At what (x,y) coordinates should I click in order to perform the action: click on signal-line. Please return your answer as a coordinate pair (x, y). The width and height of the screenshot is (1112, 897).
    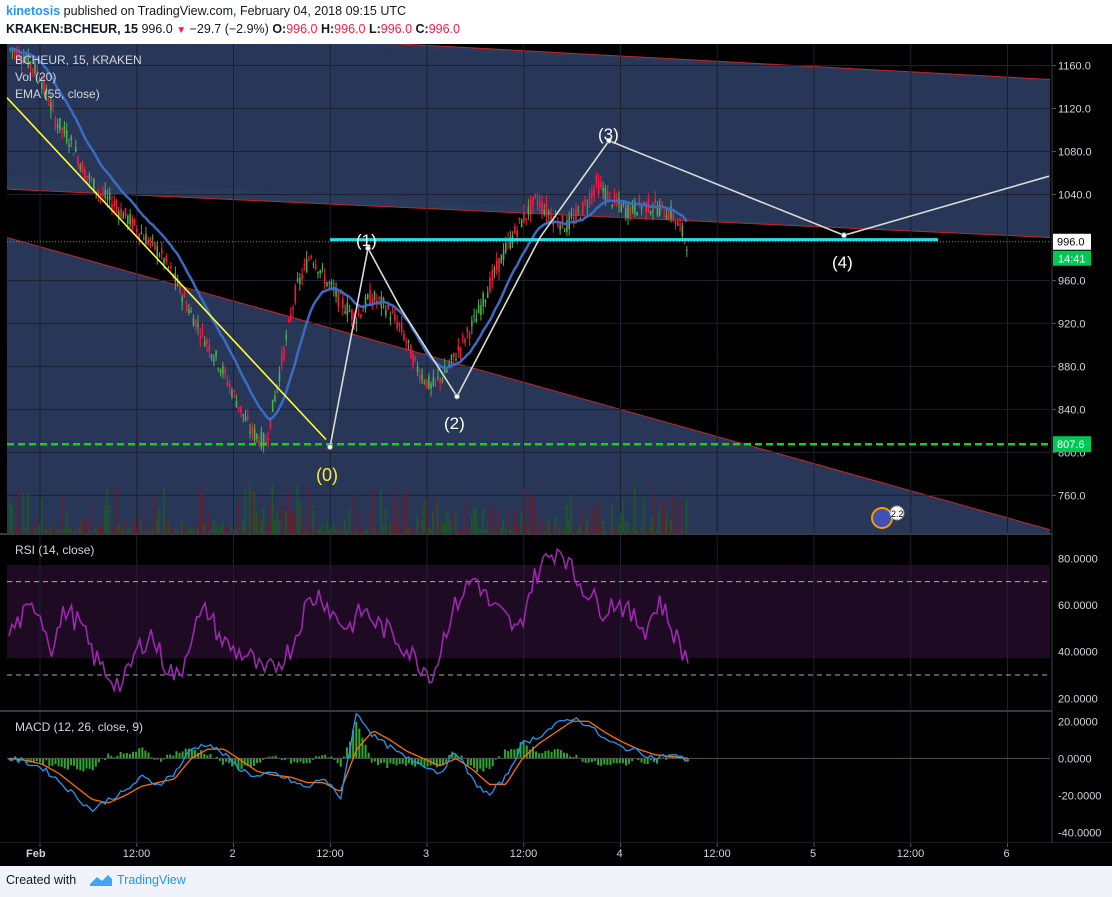
    Looking at the image, I should click on (348, 762).